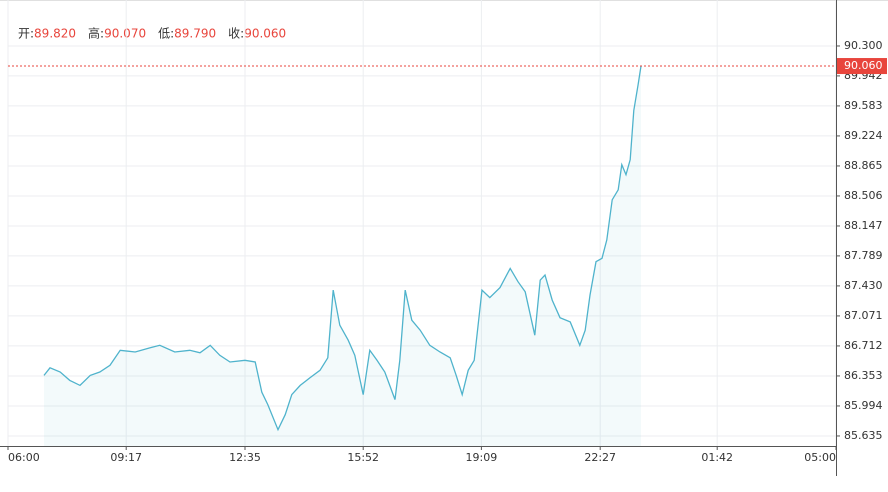 This screenshot has height=492, width=888. I want to click on x-tick-label: 05:00, so click(820, 457).